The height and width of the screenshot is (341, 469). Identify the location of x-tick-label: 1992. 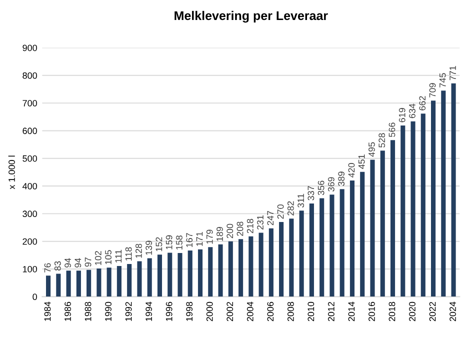
(128, 311).